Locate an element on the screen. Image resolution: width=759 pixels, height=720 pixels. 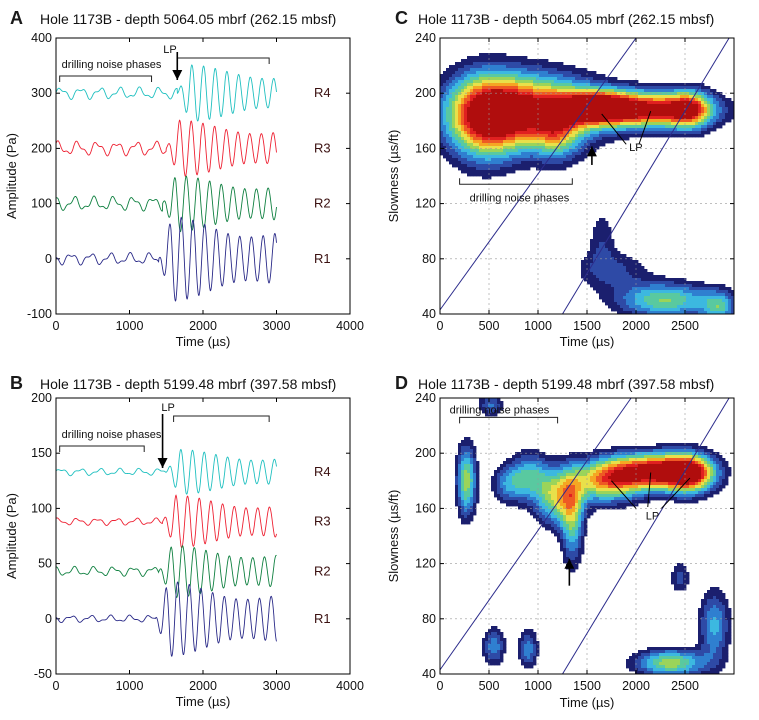
panel-b-xtick-label: 1000 is located at coordinates (130, 686).